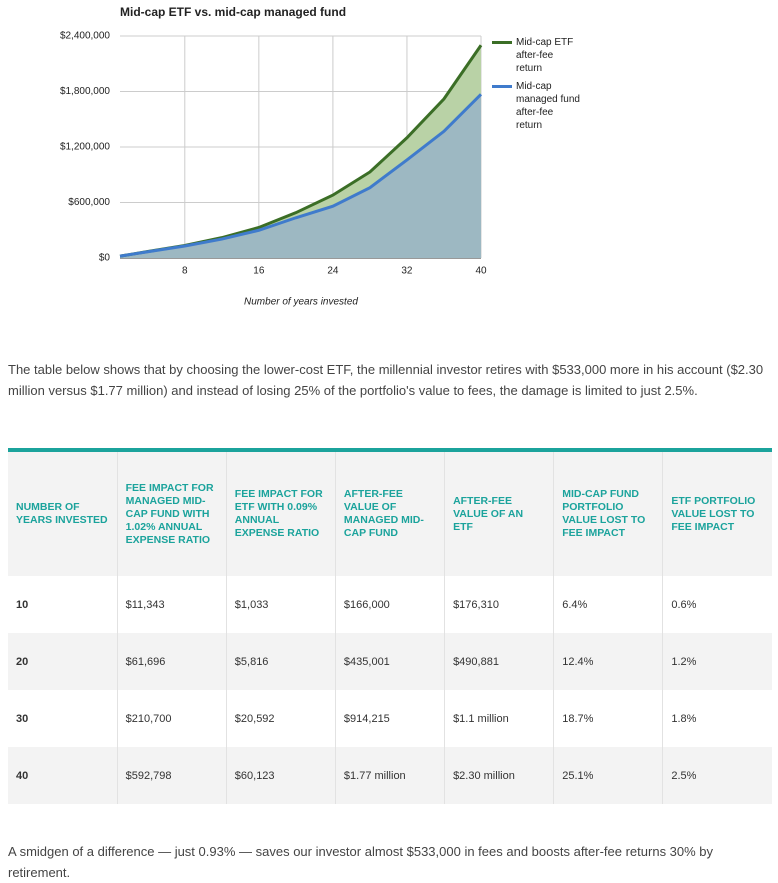  I want to click on y-tick-label: $1,200,000, so click(85, 147).